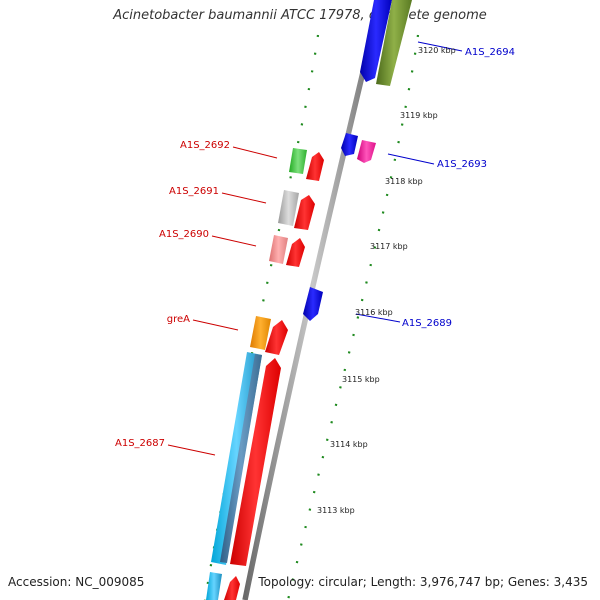  I want to click on gene-a1s-2687-red-block, so click(255, 462).